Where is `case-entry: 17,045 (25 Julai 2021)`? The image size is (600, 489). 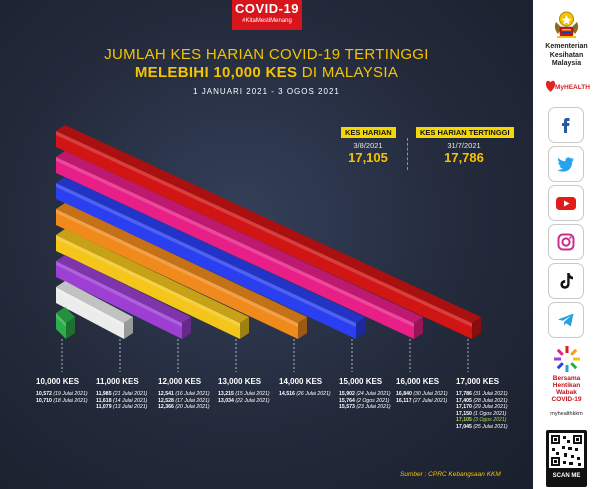
case-entry: 17,045 (25 Julai 2021) is located at coordinates (488, 427).